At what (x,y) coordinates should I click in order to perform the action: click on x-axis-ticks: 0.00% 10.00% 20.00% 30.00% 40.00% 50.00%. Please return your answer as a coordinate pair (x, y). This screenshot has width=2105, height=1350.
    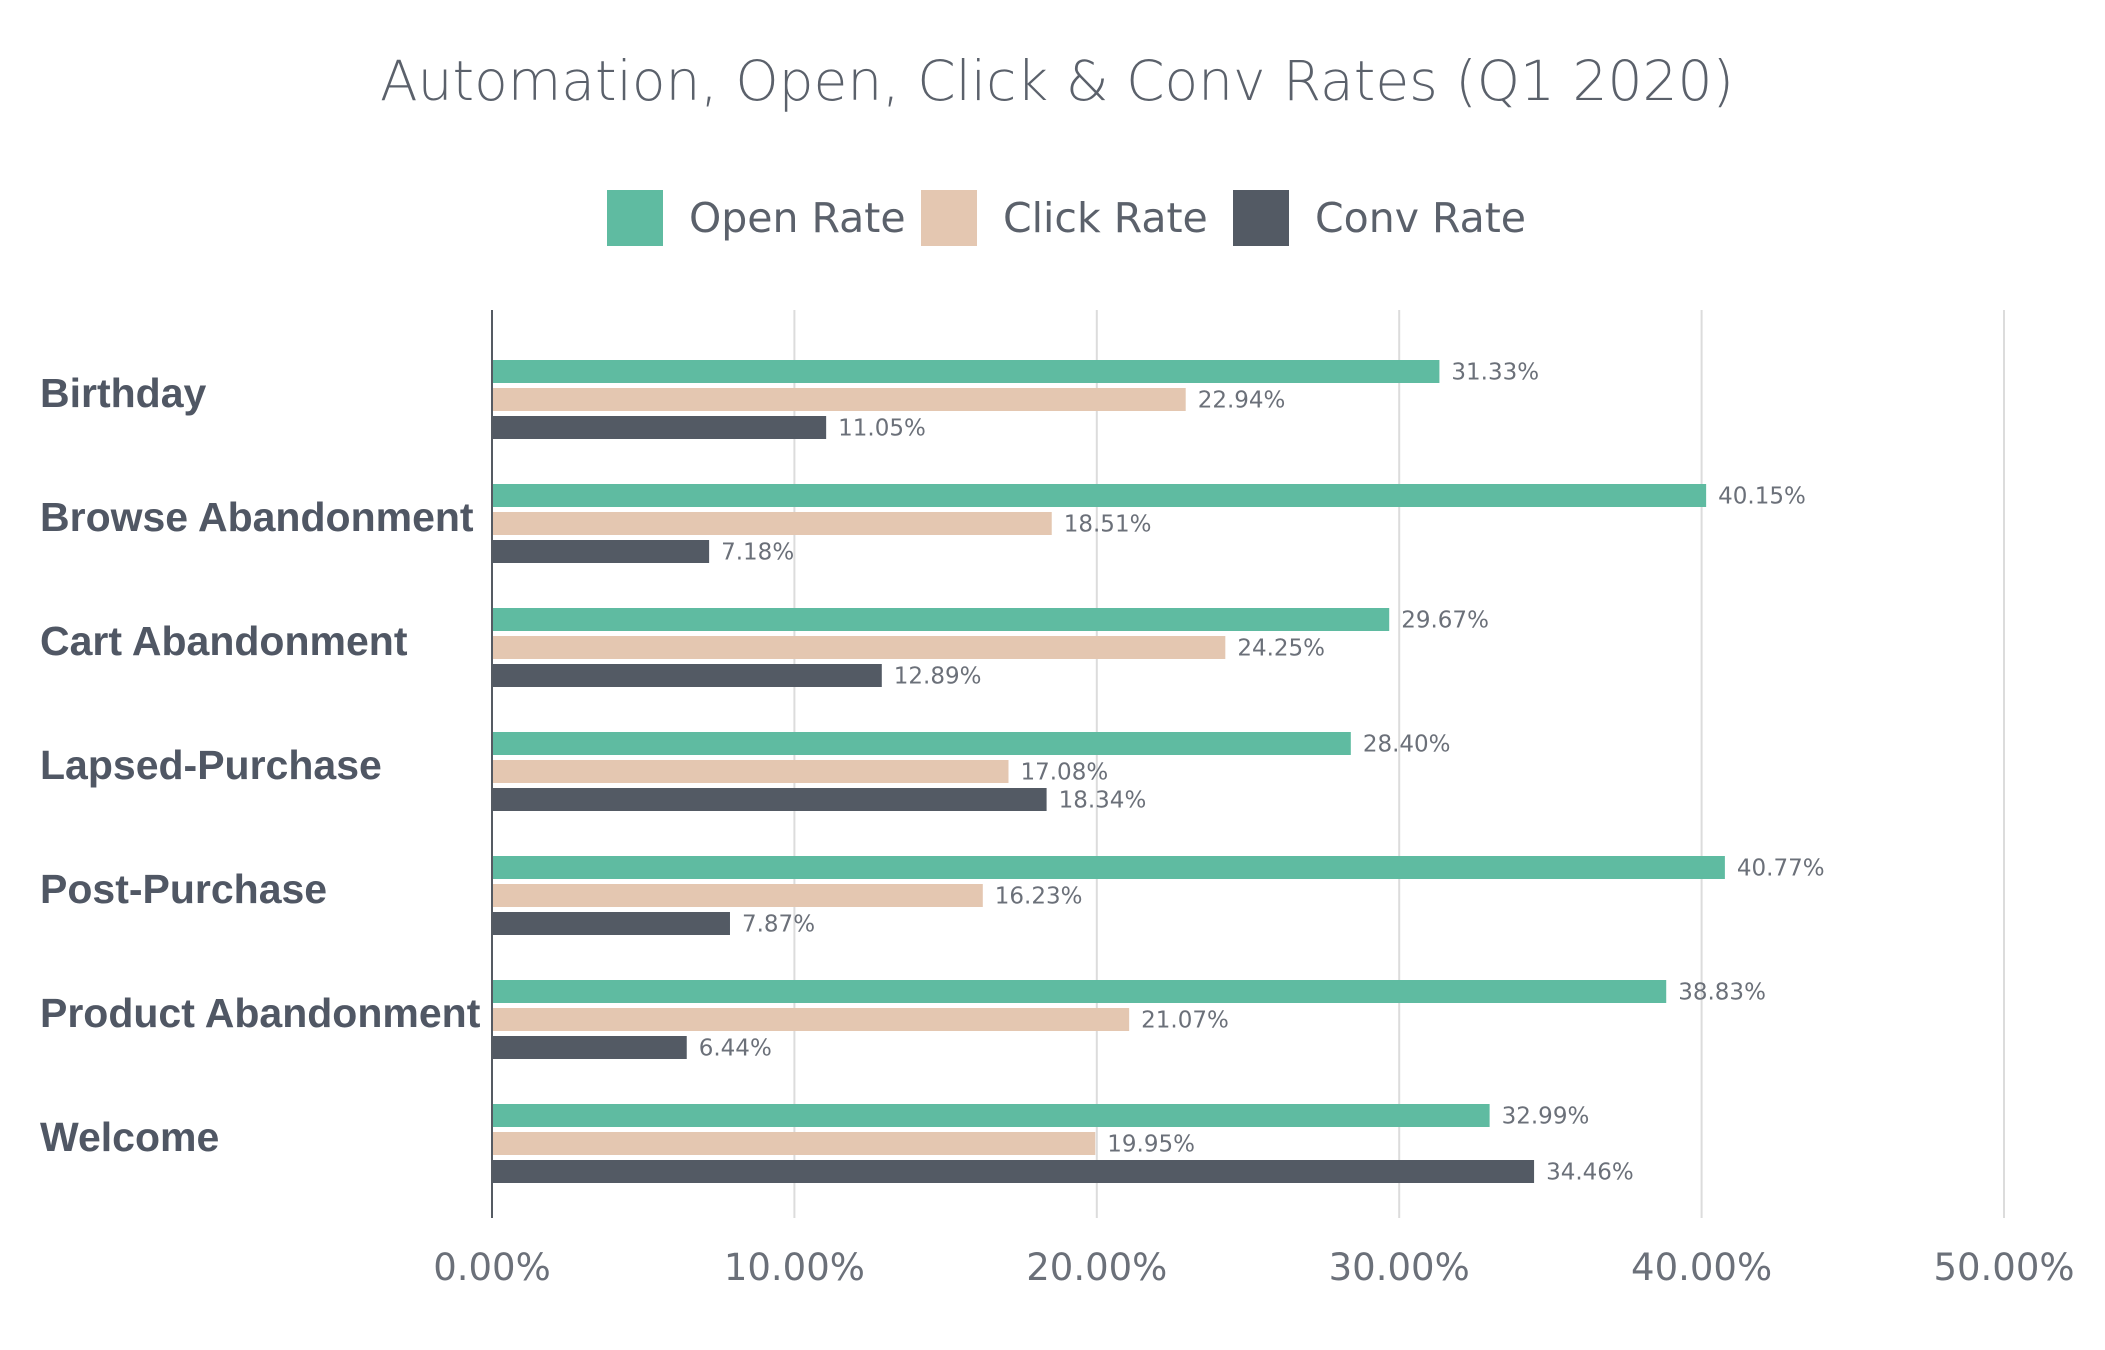
    Looking at the image, I should click on (1253, 1267).